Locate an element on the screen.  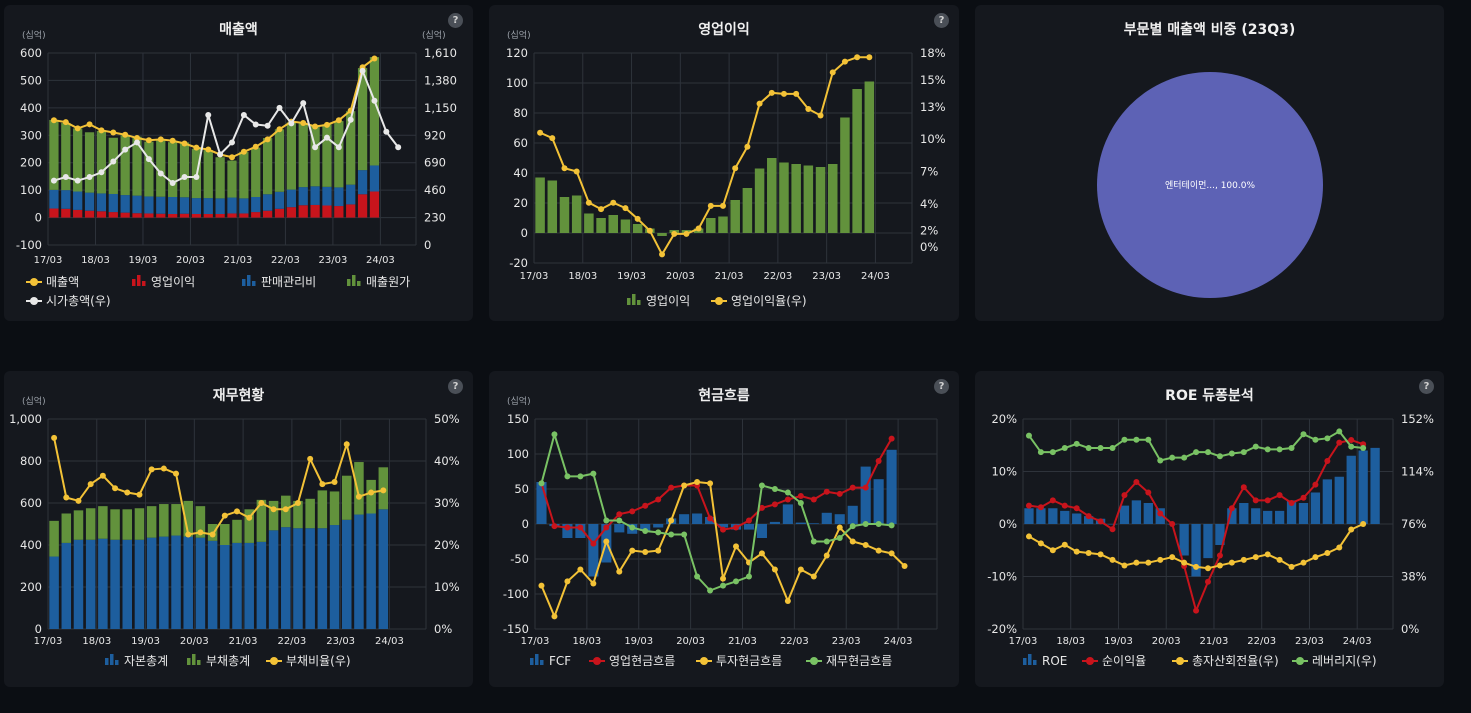
y-left-tick: 10% is located at coordinates (1004, 472).